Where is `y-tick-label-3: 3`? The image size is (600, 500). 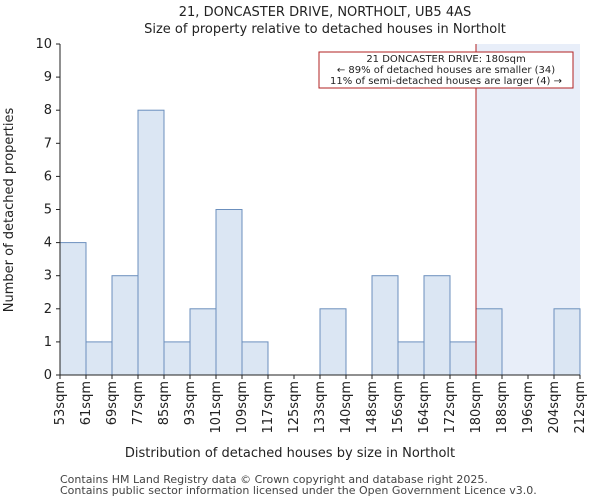 y-tick-label-3: 3 is located at coordinates (48, 276).